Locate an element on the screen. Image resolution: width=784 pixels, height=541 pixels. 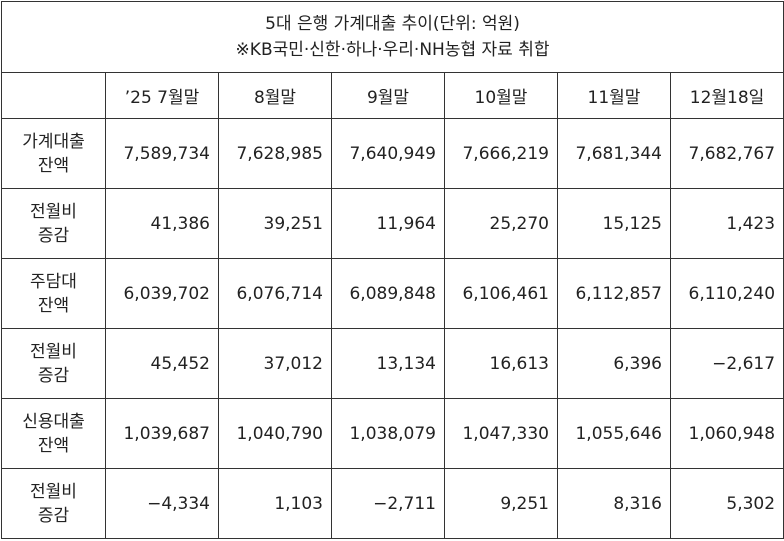
value-cell: 1,040,790 is located at coordinates (275, 433).